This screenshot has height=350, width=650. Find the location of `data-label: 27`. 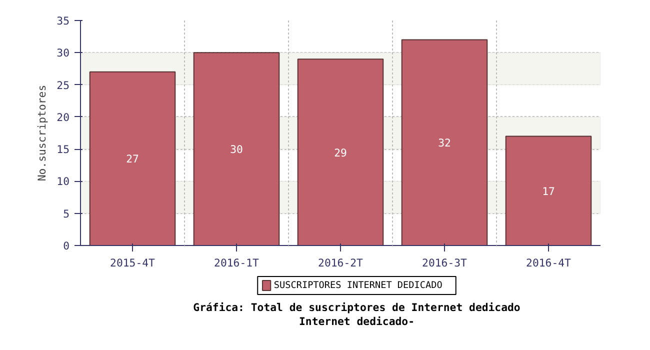

data-label: 27 is located at coordinates (132, 159).